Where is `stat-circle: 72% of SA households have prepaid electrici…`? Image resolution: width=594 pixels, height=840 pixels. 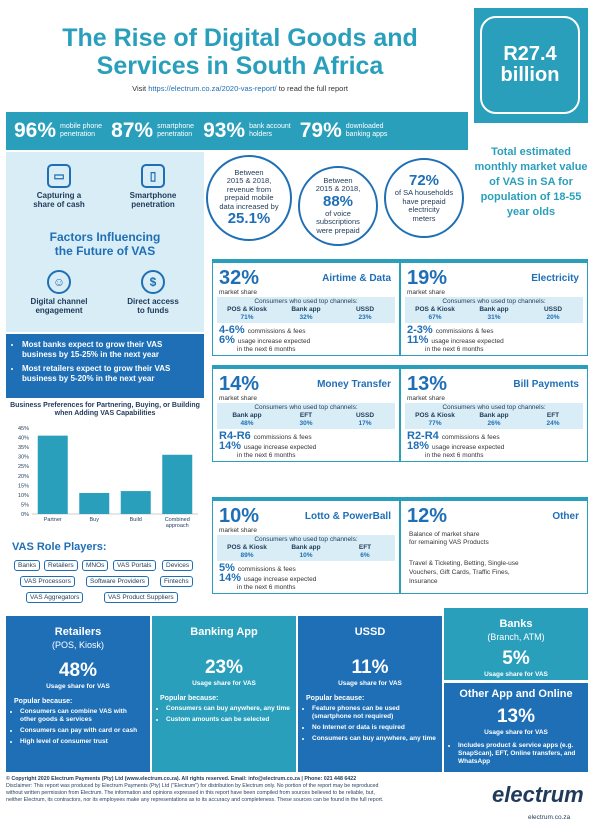
stat-circle: 72% of SA households have prepaid electrici… is located at coordinates (424, 198).